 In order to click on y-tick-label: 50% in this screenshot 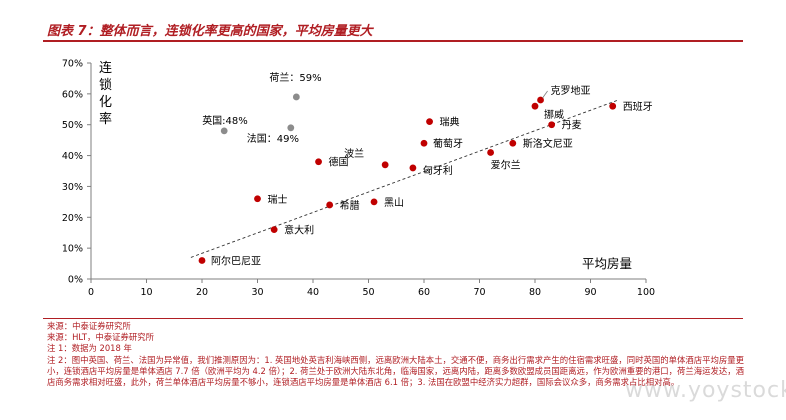, I will do `click(72, 125)`.